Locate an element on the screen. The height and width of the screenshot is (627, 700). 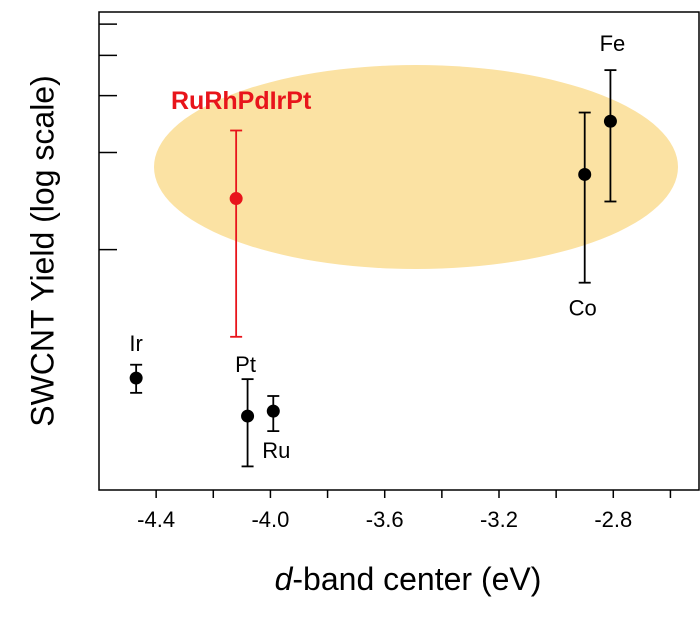
x-tick-label: -4.0 is located at coordinates (270, 519).